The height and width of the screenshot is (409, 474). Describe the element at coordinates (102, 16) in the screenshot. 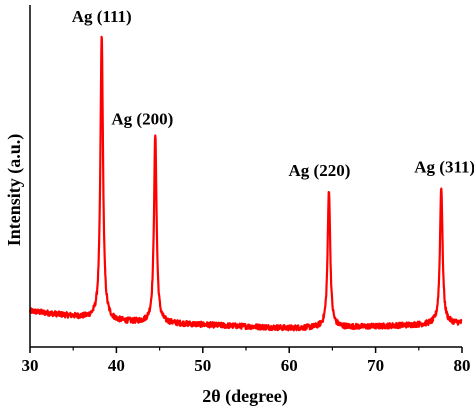

I see `peak-label: Ag (111)` at that location.